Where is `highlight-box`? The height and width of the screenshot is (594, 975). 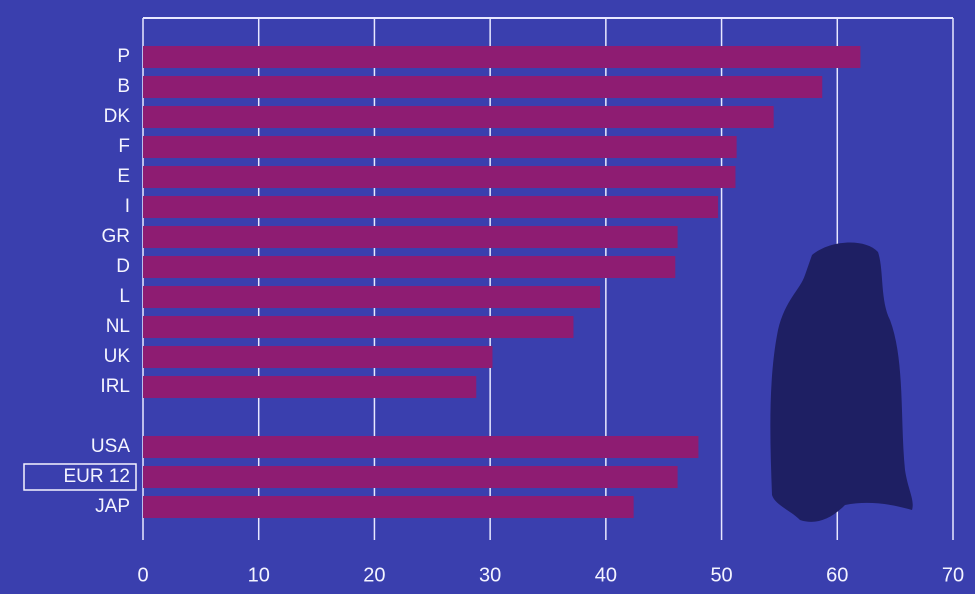 highlight-box is located at coordinates (80, 477).